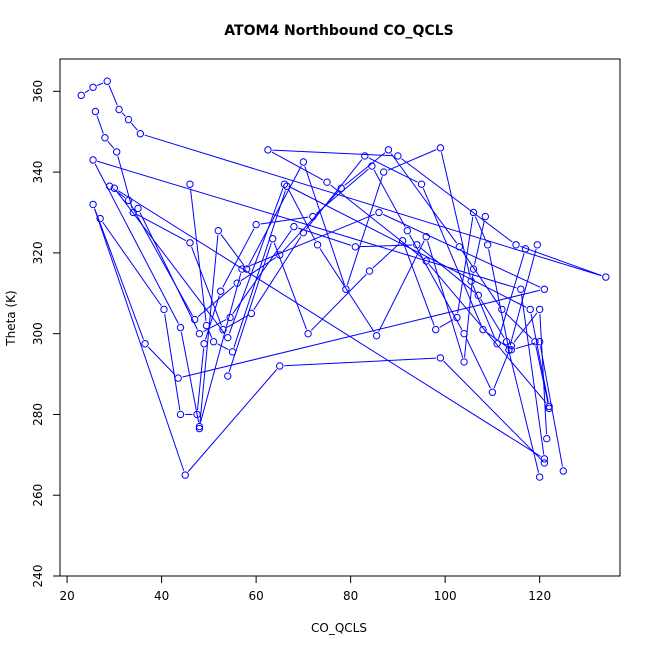 The width and height of the screenshot is (650, 650). What do you see at coordinates (161, 596) in the screenshot?
I see `x-tick-label: 40` at bounding box center [161, 596].